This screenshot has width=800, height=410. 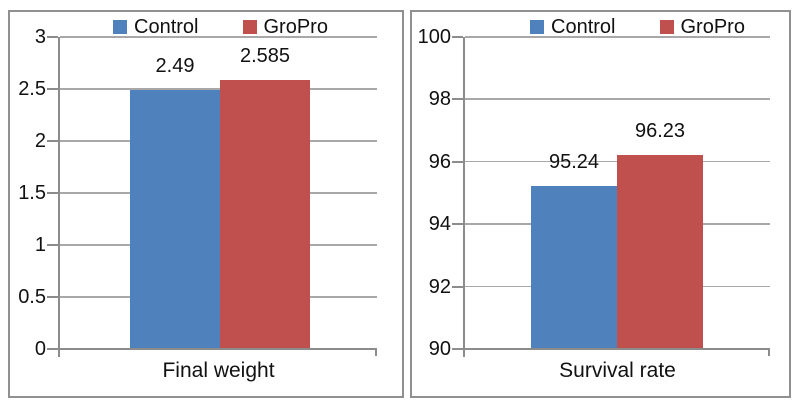 What do you see at coordinates (439, 349) in the screenshot?
I see `y-tick-label: 90` at bounding box center [439, 349].